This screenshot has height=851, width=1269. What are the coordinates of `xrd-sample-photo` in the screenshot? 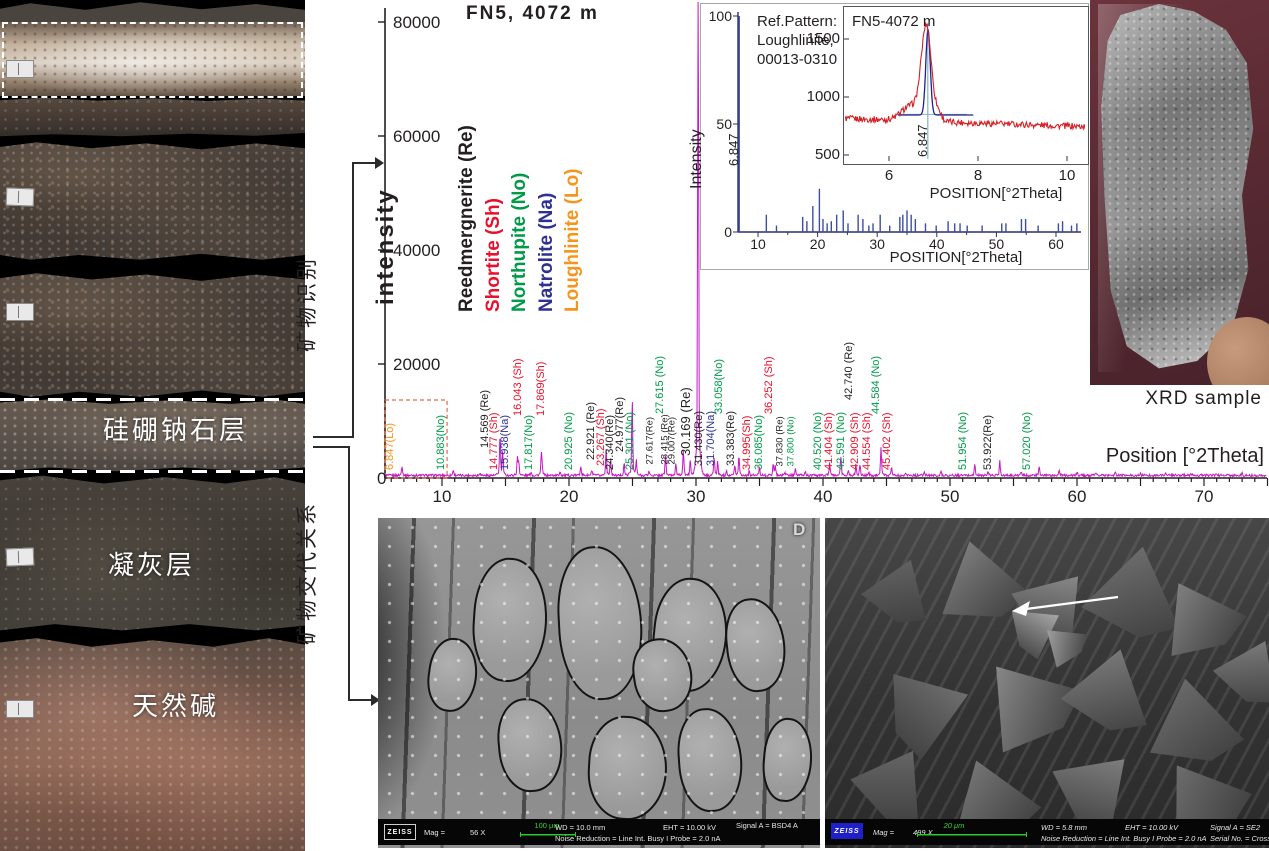 It's located at (1179, 192).